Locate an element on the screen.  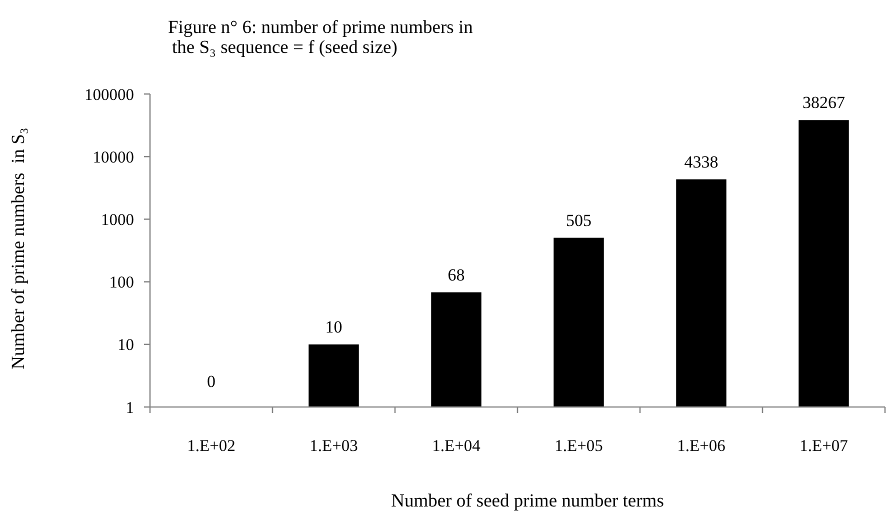
y-tick-label: 10000 is located at coordinates (113, 156).